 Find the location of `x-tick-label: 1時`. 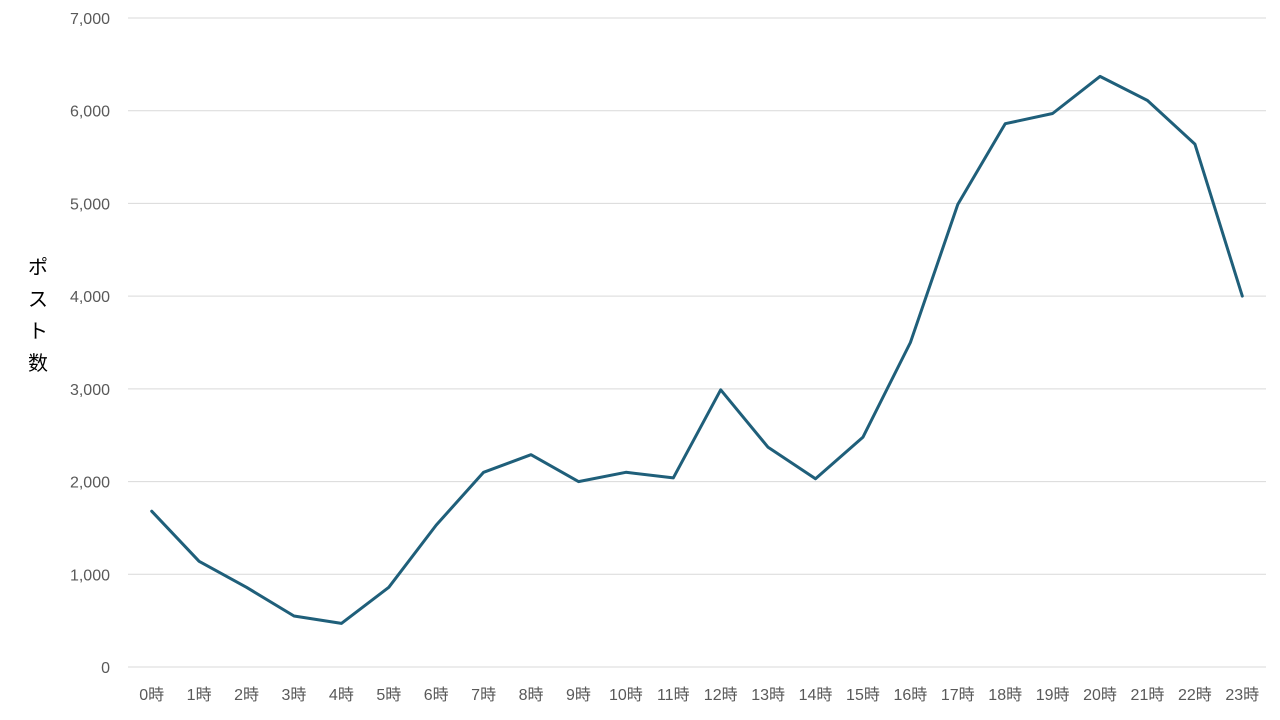

x-tick-label: 1時 is located at coordinates (199, 695).